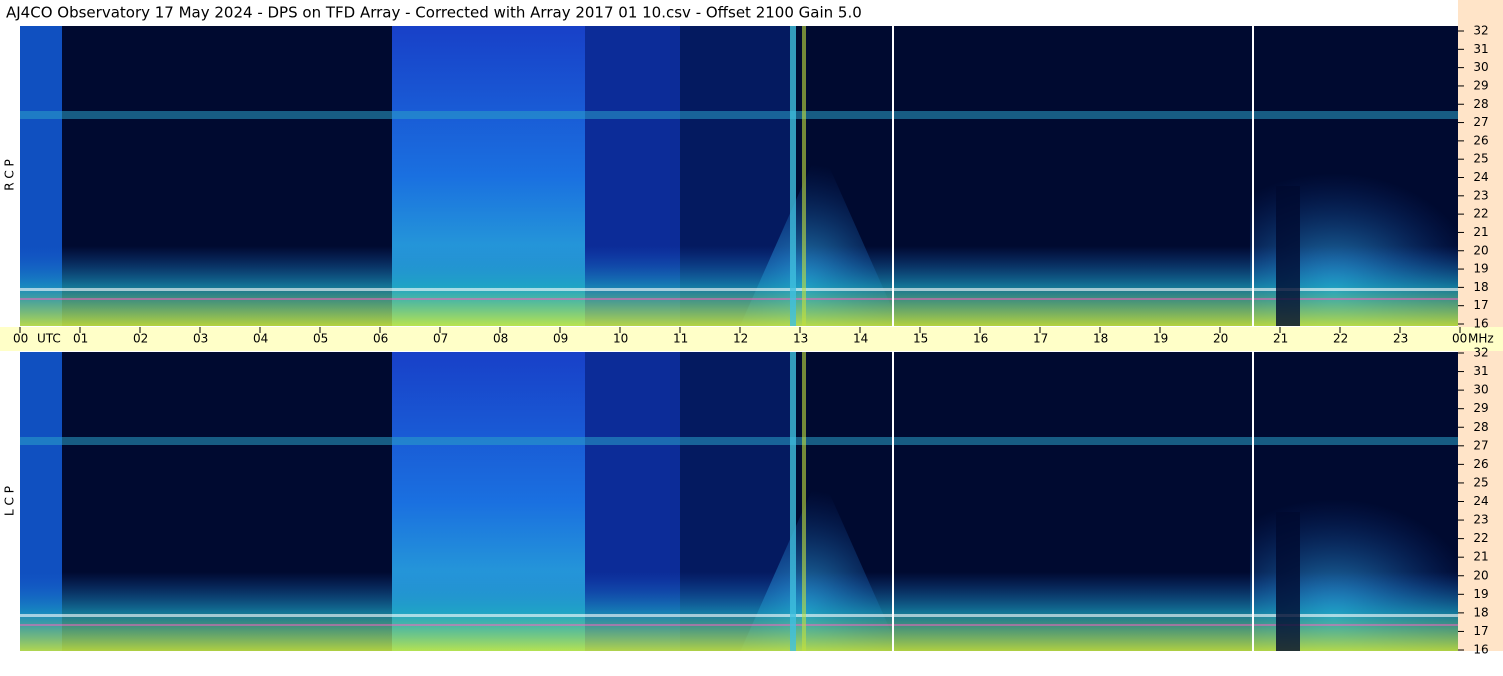 The width and height of the screenshot is (1503, 676). Describe the element at coordinates (751, 661) in the screenshot. I see `bottom-margin` at that location.